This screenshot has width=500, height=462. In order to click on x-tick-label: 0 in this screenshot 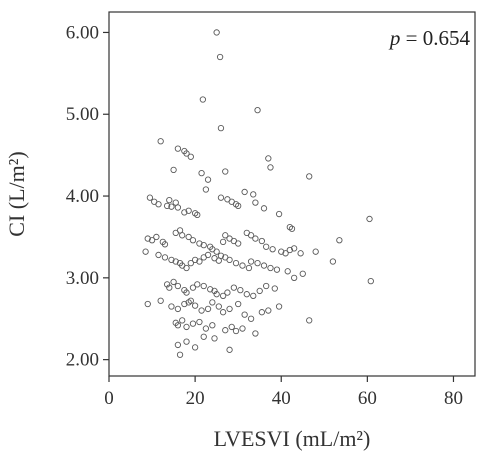, I will do `click(109, 398)`.